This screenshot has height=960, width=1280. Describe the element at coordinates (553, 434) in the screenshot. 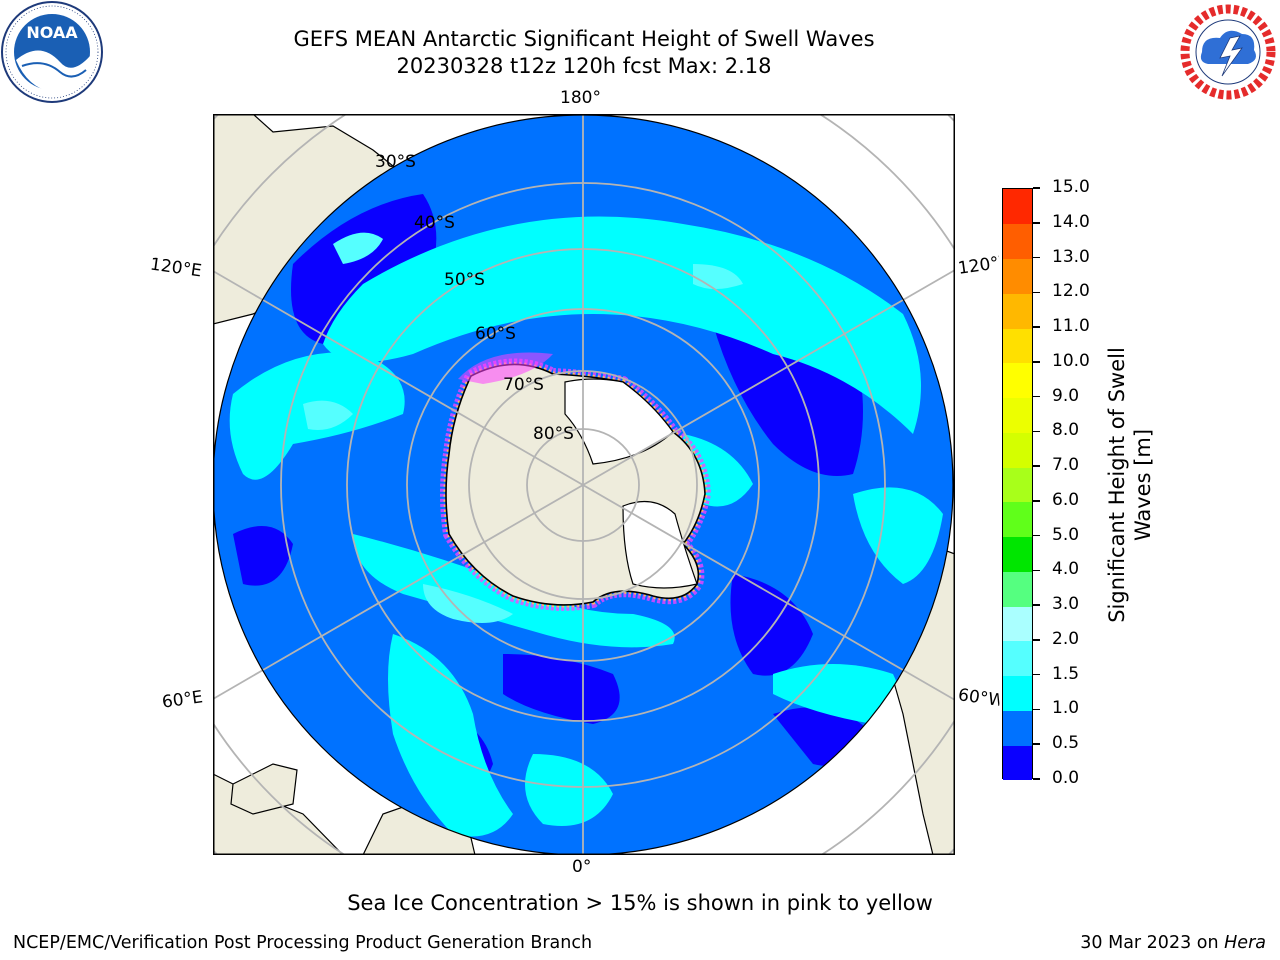

I see `lat-label-80s: 80°S` at that location.